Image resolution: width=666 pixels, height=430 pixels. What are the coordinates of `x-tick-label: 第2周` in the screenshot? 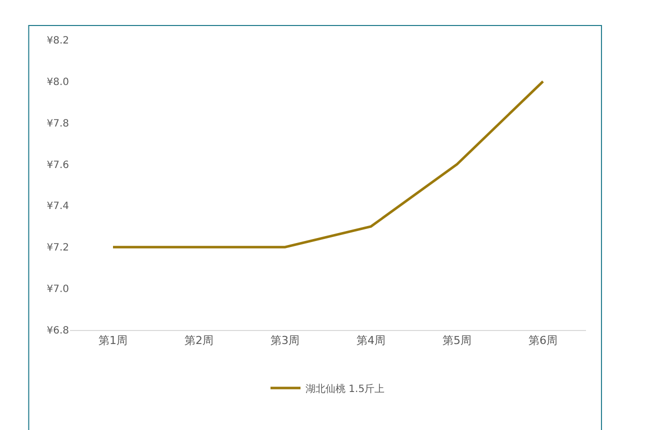 It's located at (199, 341).